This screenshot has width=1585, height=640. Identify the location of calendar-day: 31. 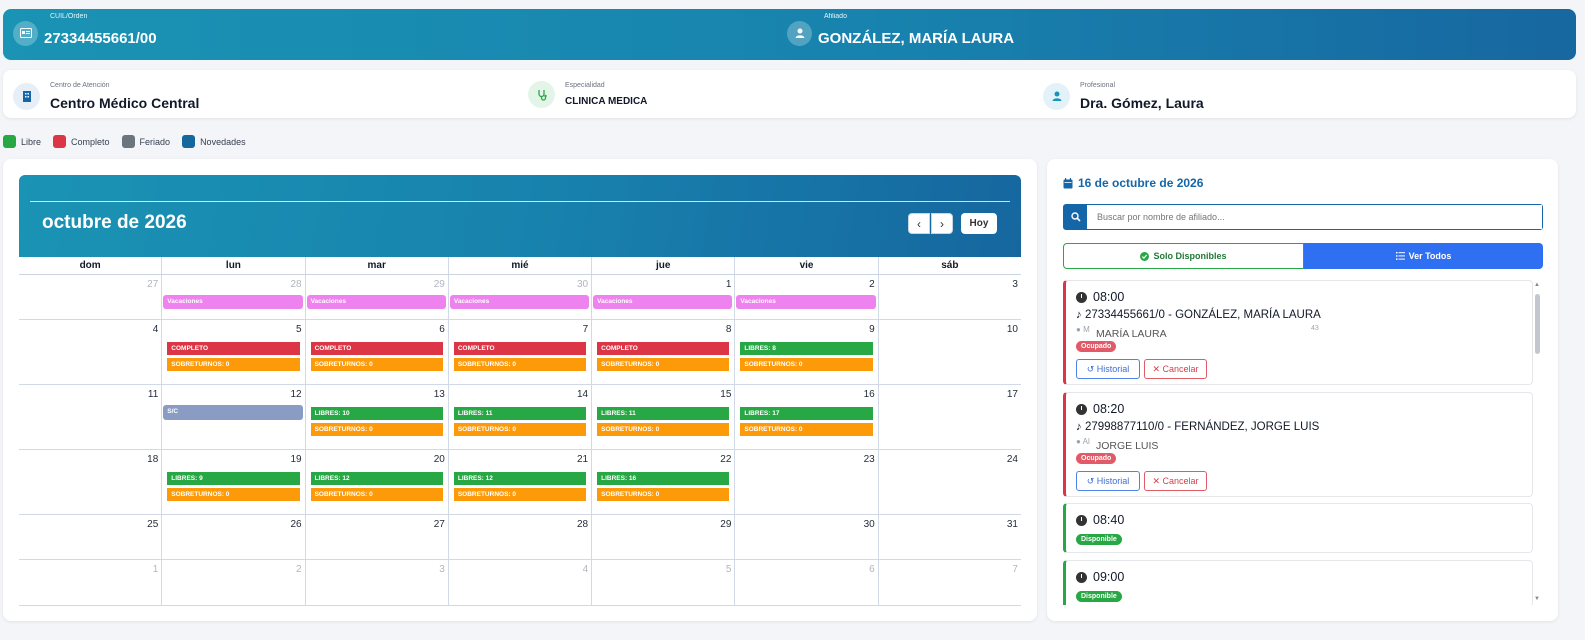
(950, 537).